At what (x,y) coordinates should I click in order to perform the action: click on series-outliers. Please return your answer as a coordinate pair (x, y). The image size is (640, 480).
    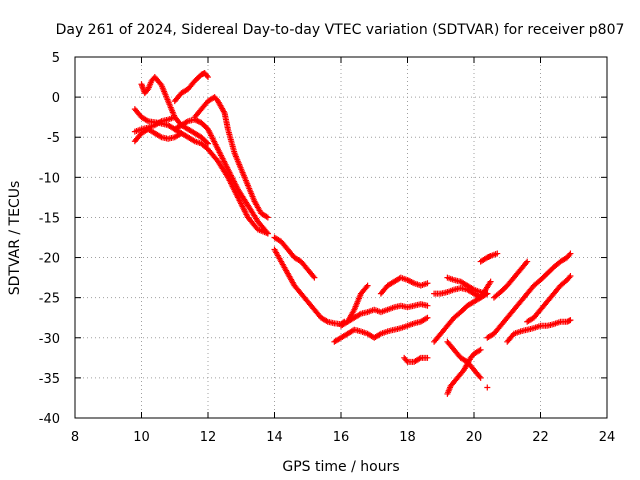
    Looking at the image, I should click on (481, 340).